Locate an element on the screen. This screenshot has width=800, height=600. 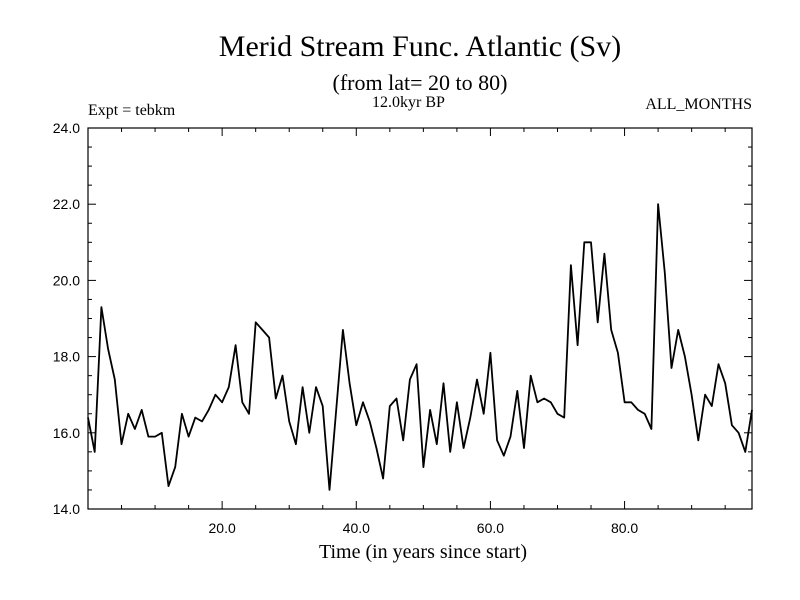
period-label: 12.0kyr BP is located at coordinates (408, 102).